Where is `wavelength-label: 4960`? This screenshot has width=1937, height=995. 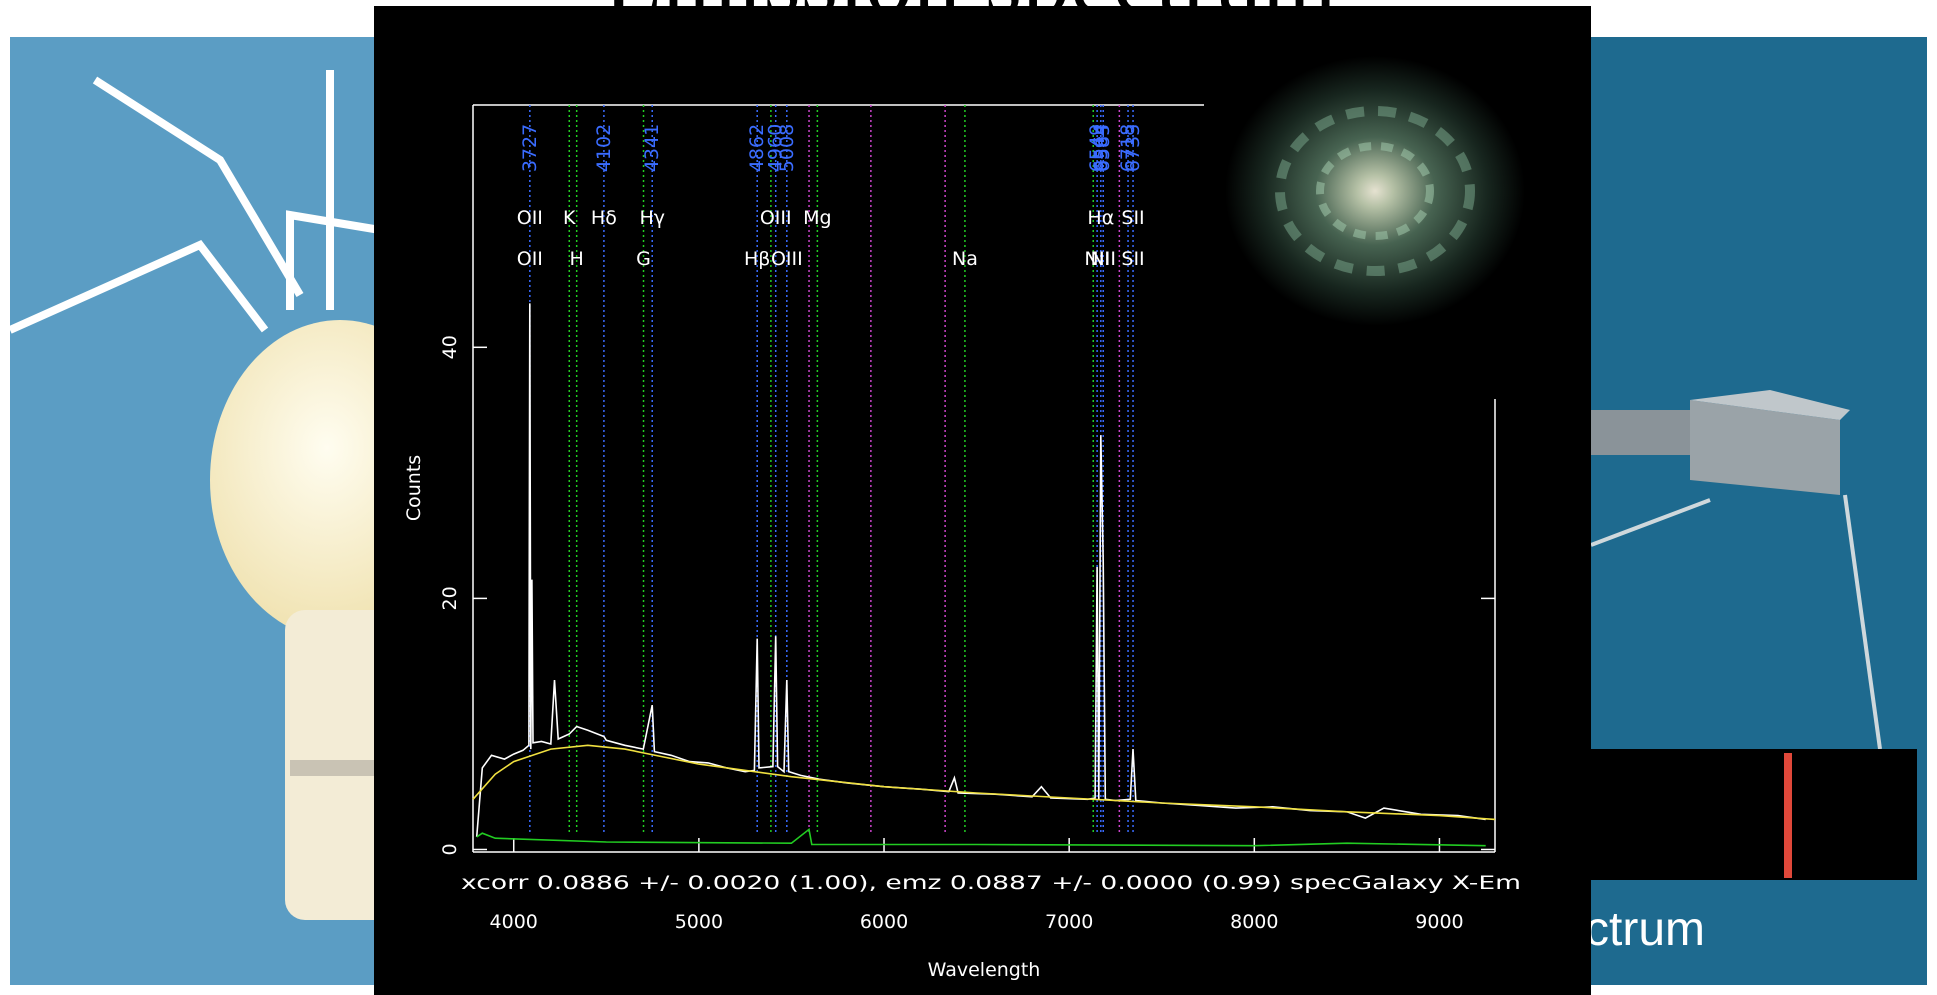 wavelength-label: 4960 is located at coordinates (776, 148).